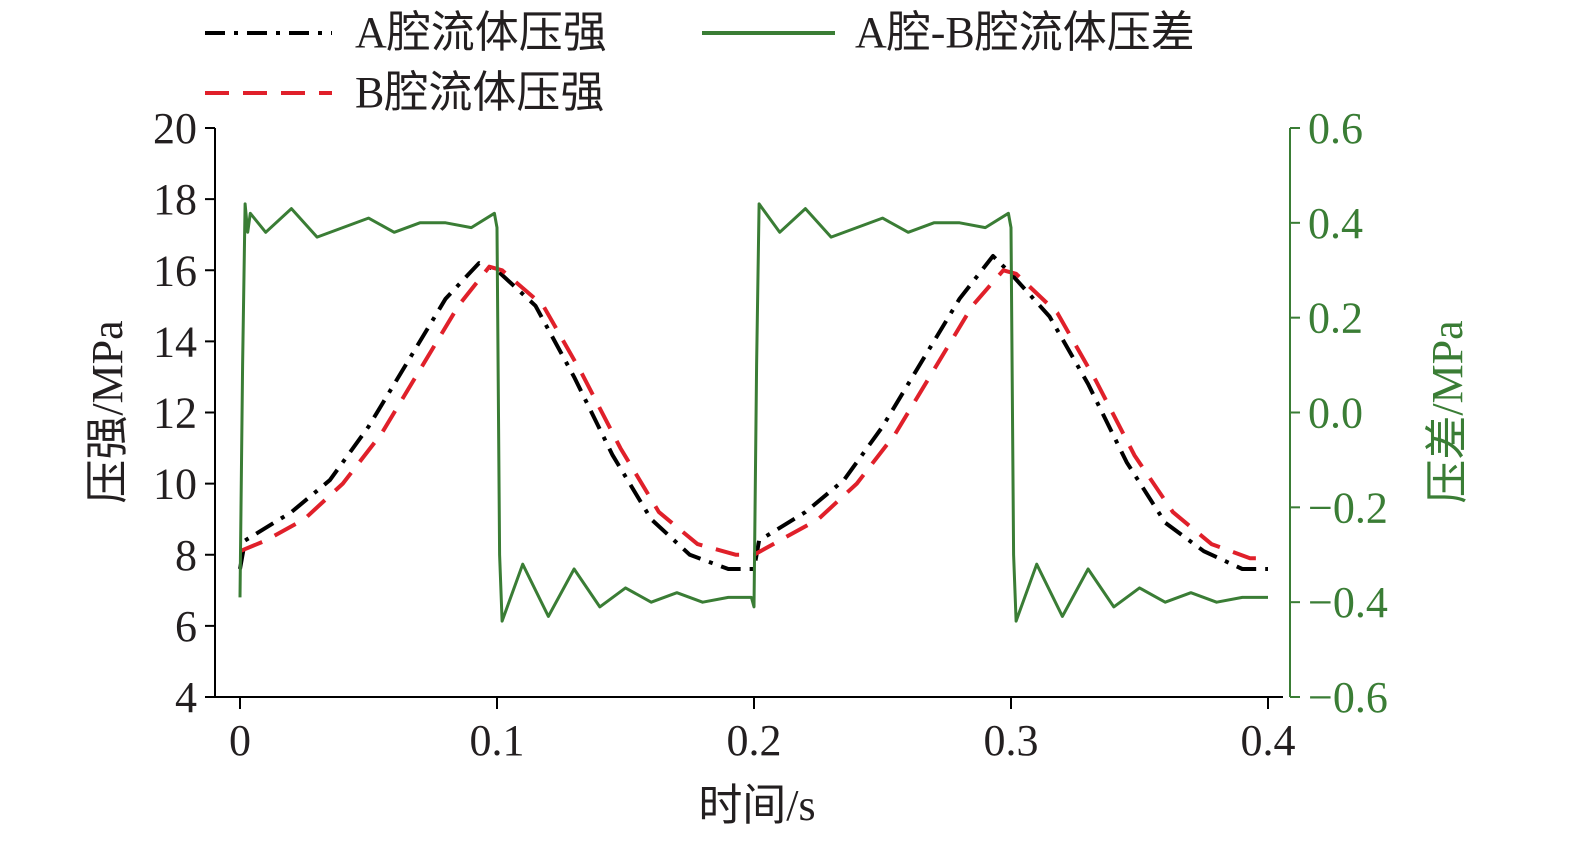 Image resolution: width=1575 pixels, height=843 pixels. I want to click on legend-label-1: B腔流体压强, so click(479, 92).